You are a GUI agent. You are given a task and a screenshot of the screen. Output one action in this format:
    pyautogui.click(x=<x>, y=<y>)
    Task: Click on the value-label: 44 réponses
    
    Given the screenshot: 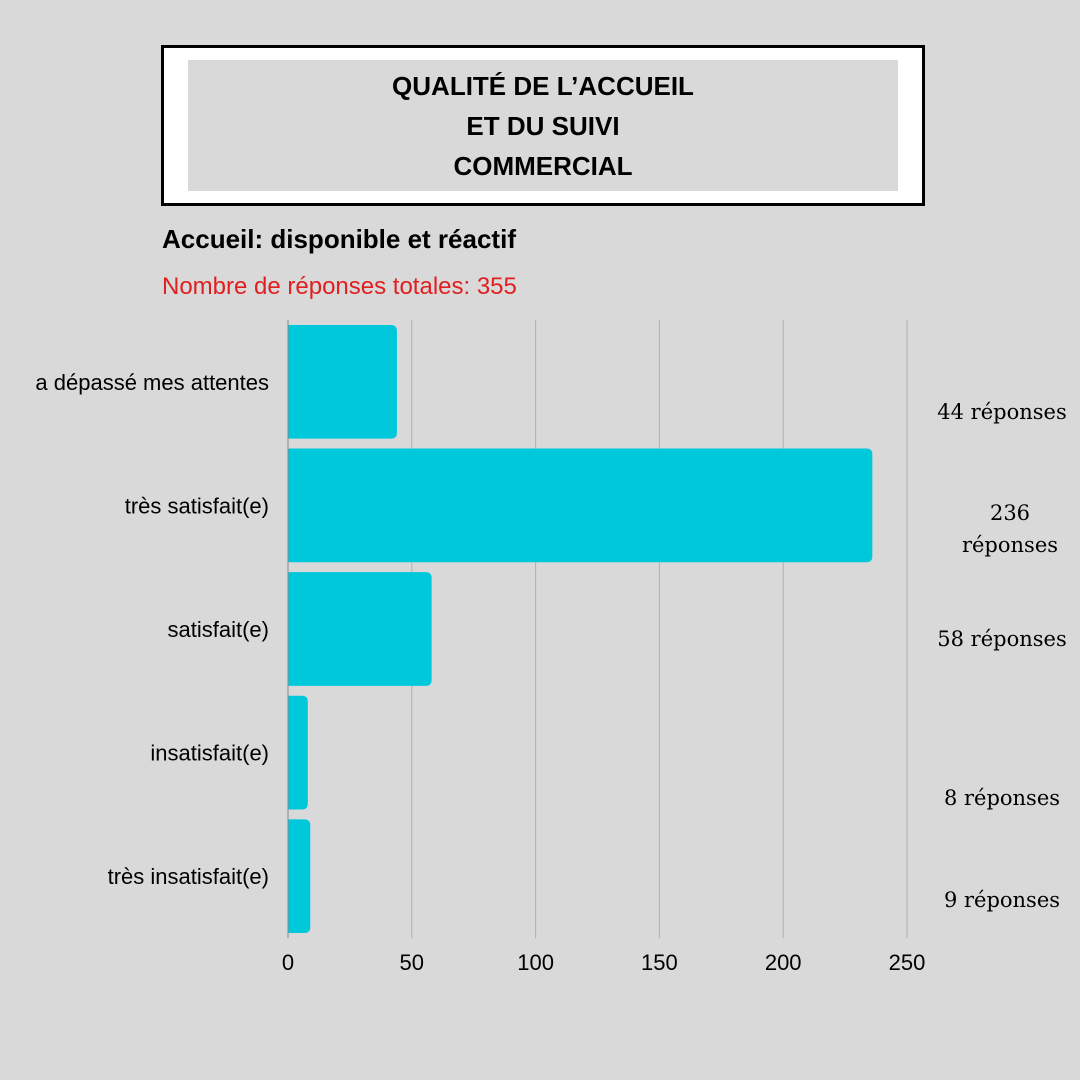 What is the action you would take?
    pyautogui.click(x=1001, y=412)
    